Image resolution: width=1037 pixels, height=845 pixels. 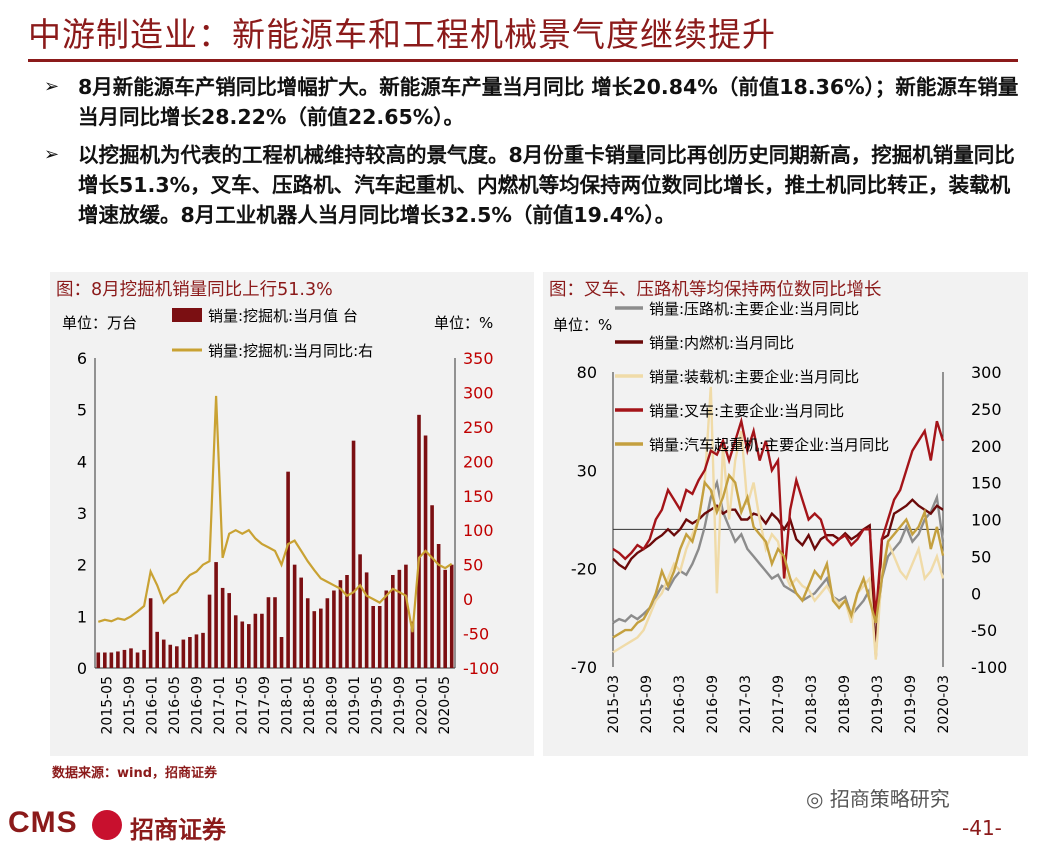 What do you see at coordinates (944, 704) in the screenshot?
I see `x-tick-label: 2020-03` at bounding box center [944, 704].